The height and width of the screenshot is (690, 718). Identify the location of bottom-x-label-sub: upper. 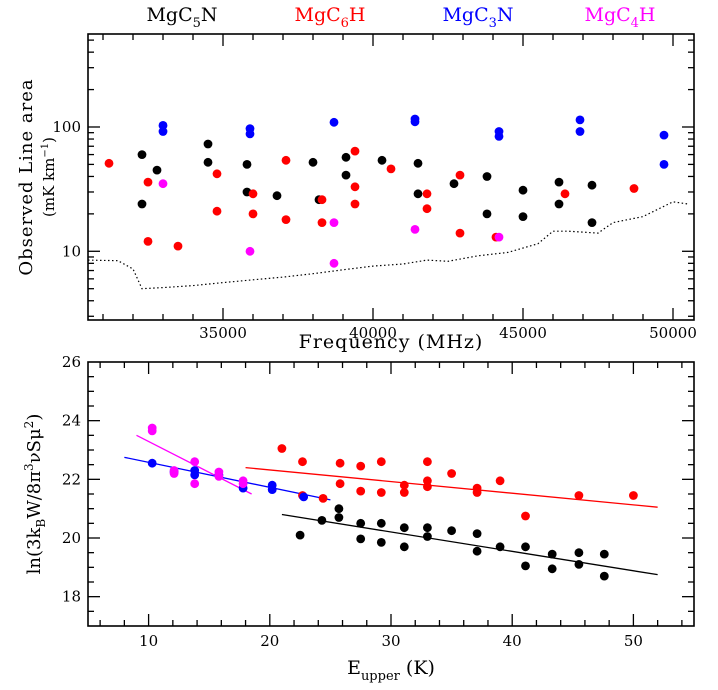
(381, 676).